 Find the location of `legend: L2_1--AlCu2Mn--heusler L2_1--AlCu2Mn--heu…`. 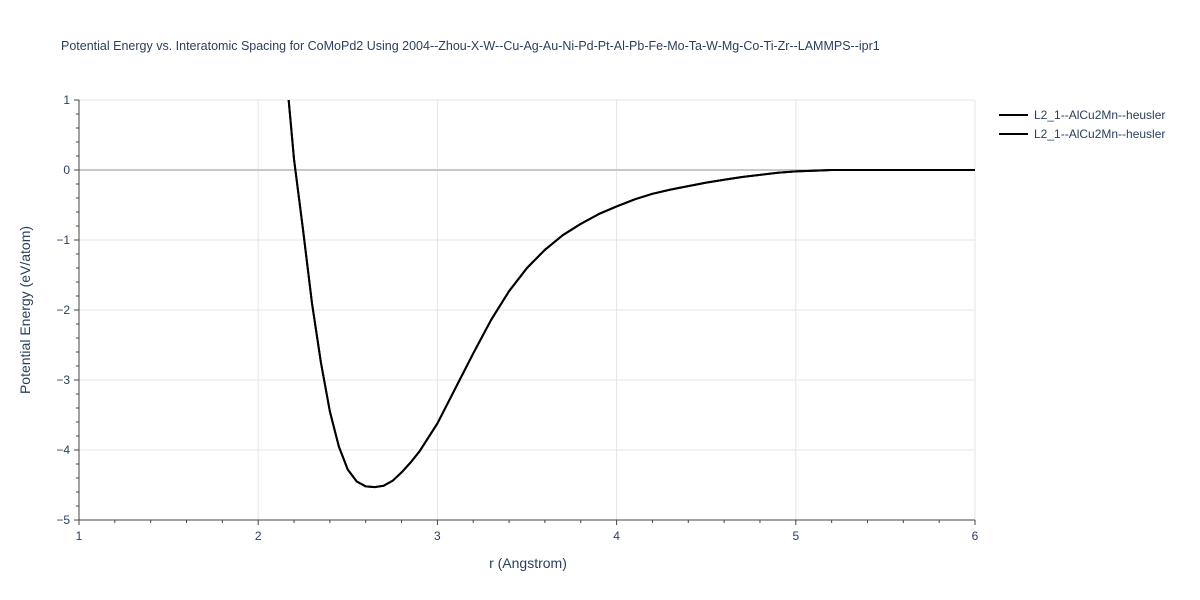

legend: L2_1--AlCu2Mn--heusler L2_1--AlCu2Mn--heu… is located at coordinates (1082, 124).